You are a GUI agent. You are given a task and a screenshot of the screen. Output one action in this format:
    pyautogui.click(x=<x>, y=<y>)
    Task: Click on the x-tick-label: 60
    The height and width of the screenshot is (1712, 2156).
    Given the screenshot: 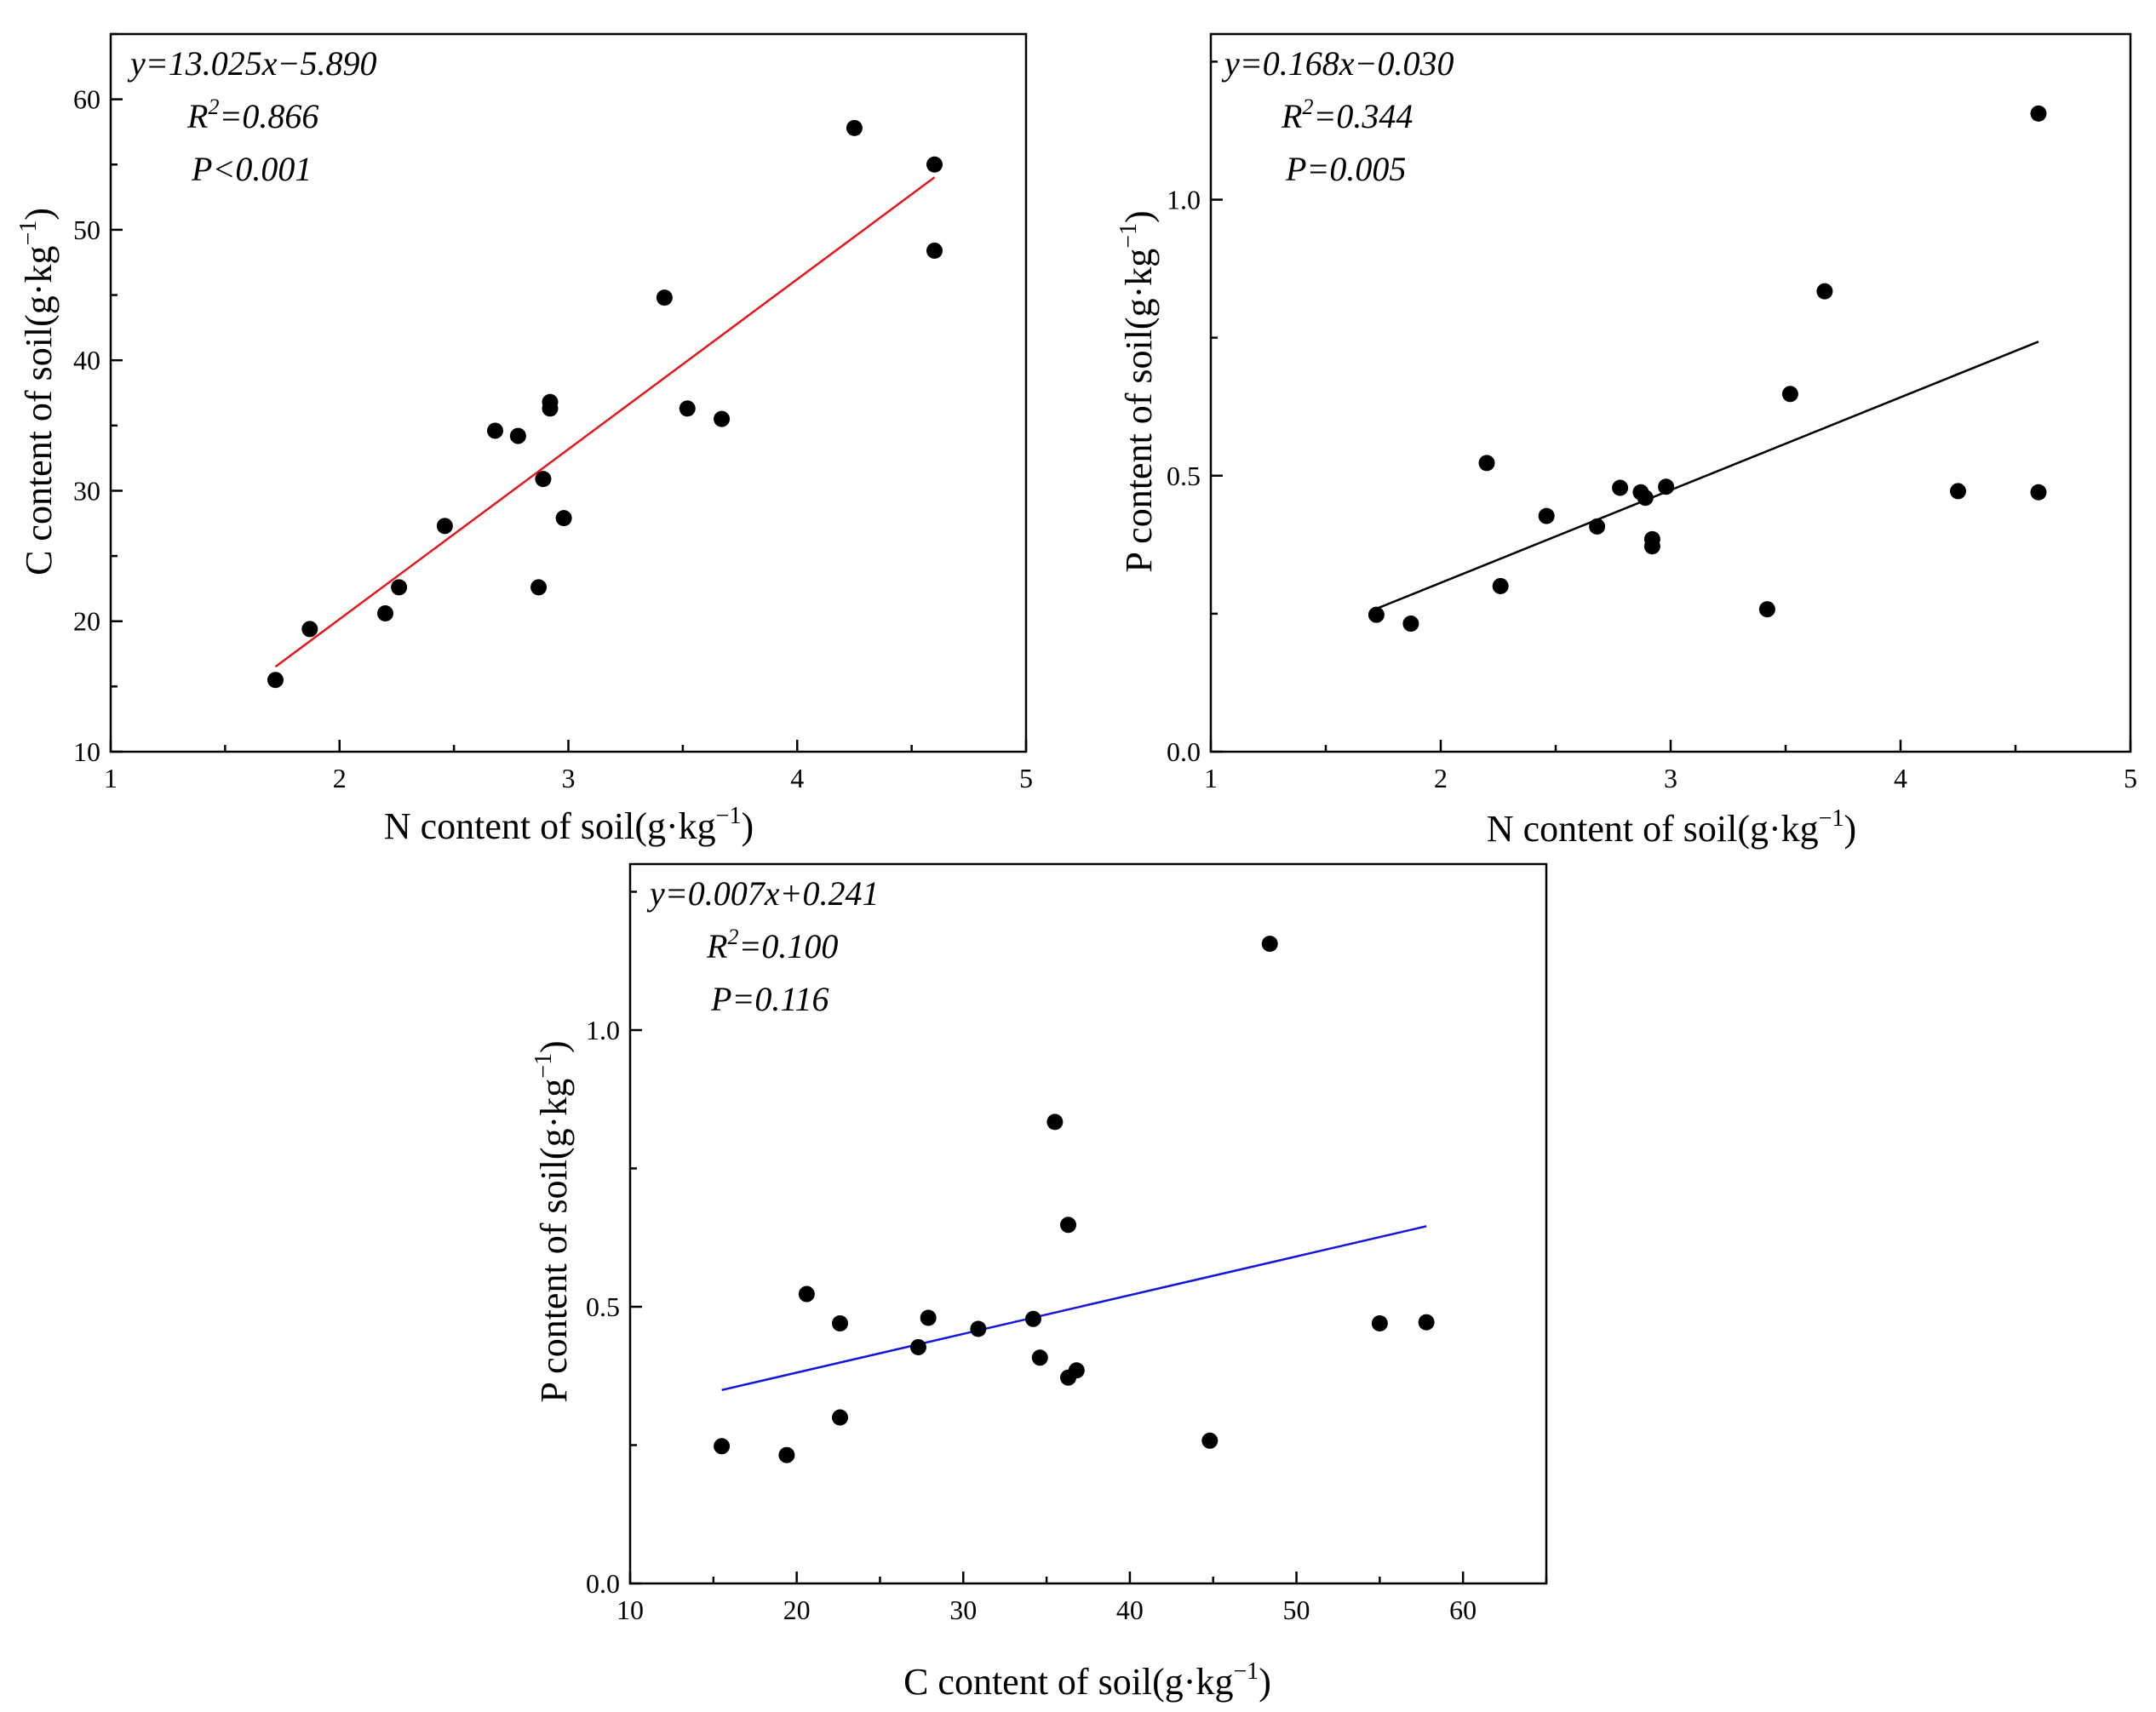 What is the action you would take?
    pyautogui.click(x=1463, y=1610)
    